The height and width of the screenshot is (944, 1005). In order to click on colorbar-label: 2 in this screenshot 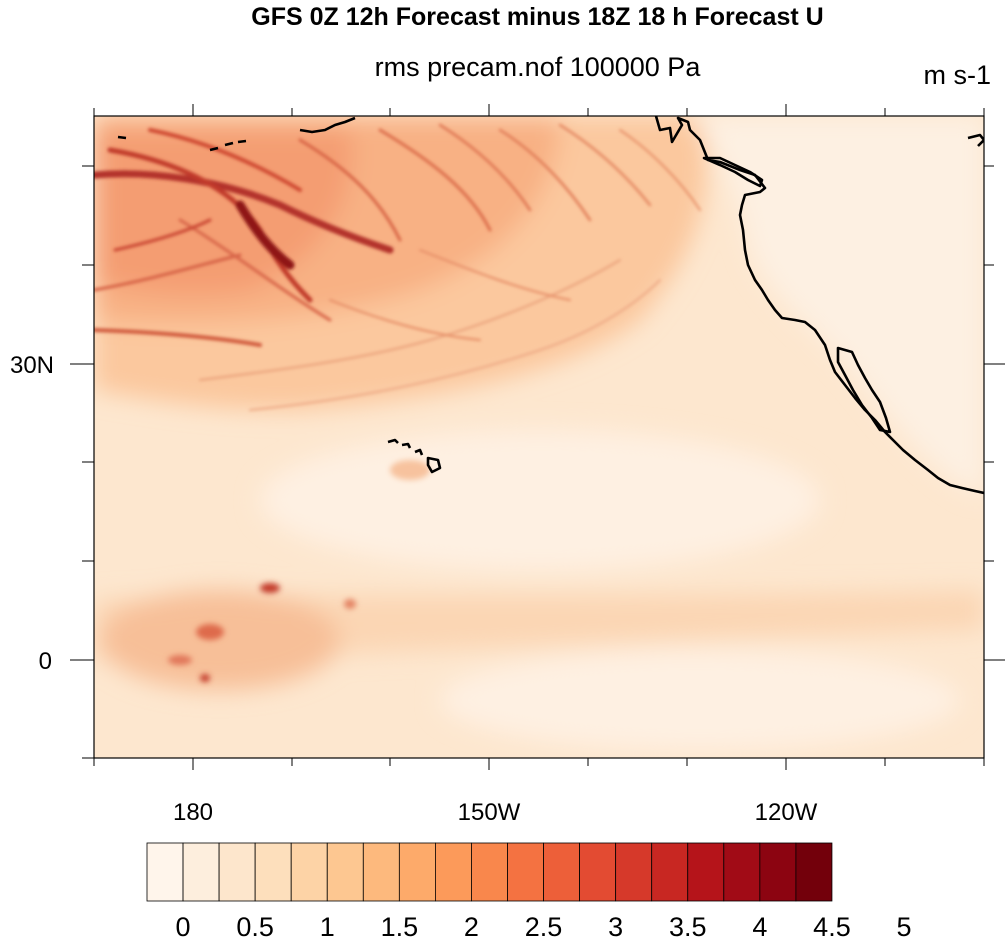, I will do `click(471, 927)`.